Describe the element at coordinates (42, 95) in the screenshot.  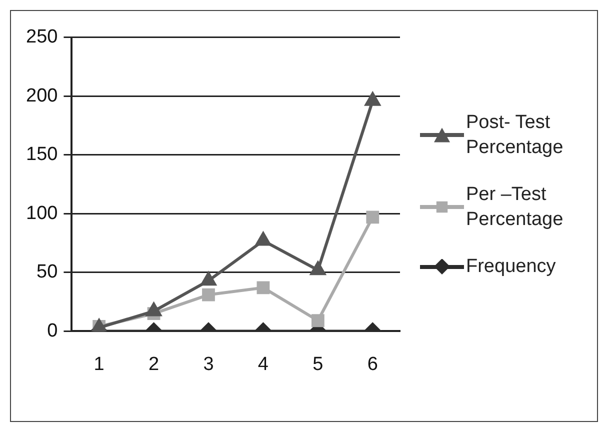
I see `y-tick-label: 200` at that location.